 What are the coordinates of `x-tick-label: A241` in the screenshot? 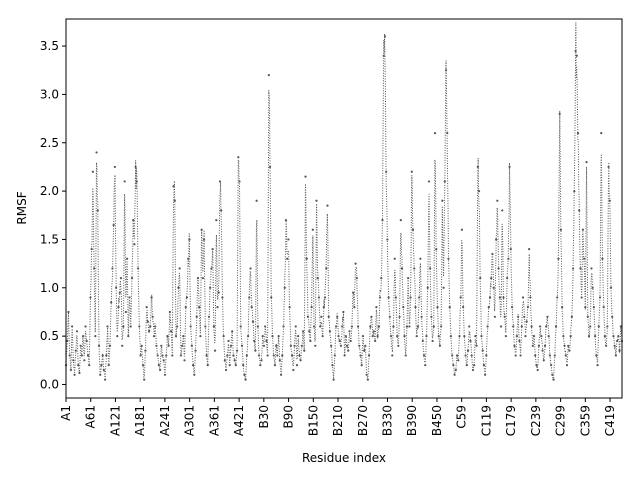 It's located at (165, 420).